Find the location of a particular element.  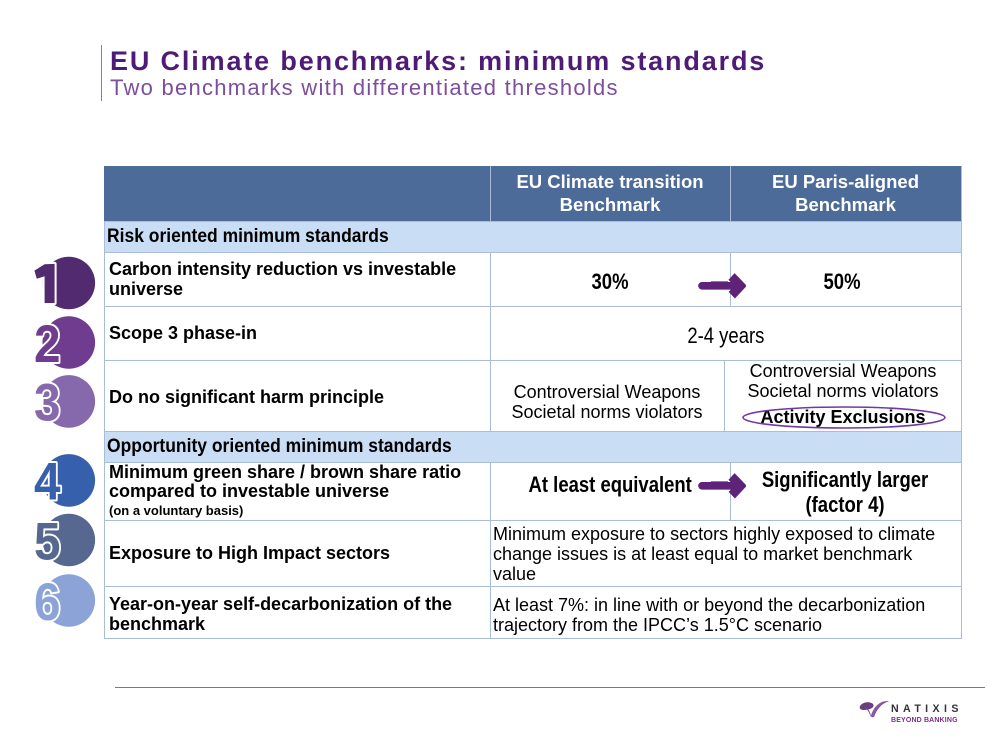

svg-text: 6 is located at coordinates (47, 601).